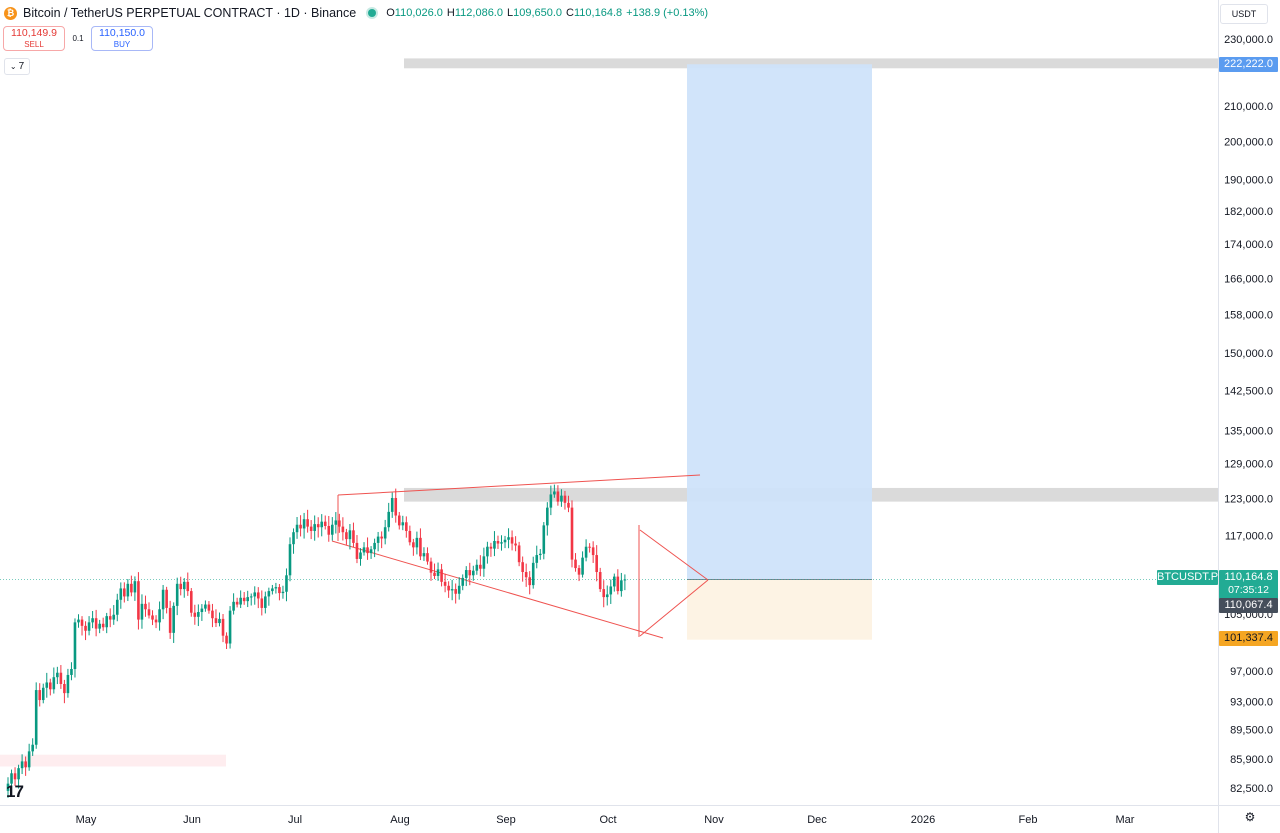  Describe the element at coordinates (519, 485) in the screenshot. I see `wedge-upper-trendline` at that location.